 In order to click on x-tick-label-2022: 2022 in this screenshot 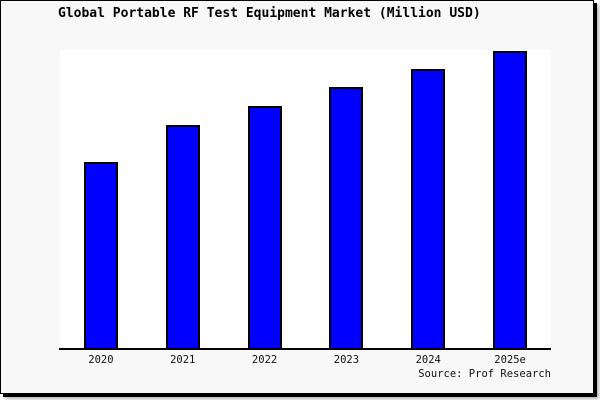, I will do `click(264, 360)`.